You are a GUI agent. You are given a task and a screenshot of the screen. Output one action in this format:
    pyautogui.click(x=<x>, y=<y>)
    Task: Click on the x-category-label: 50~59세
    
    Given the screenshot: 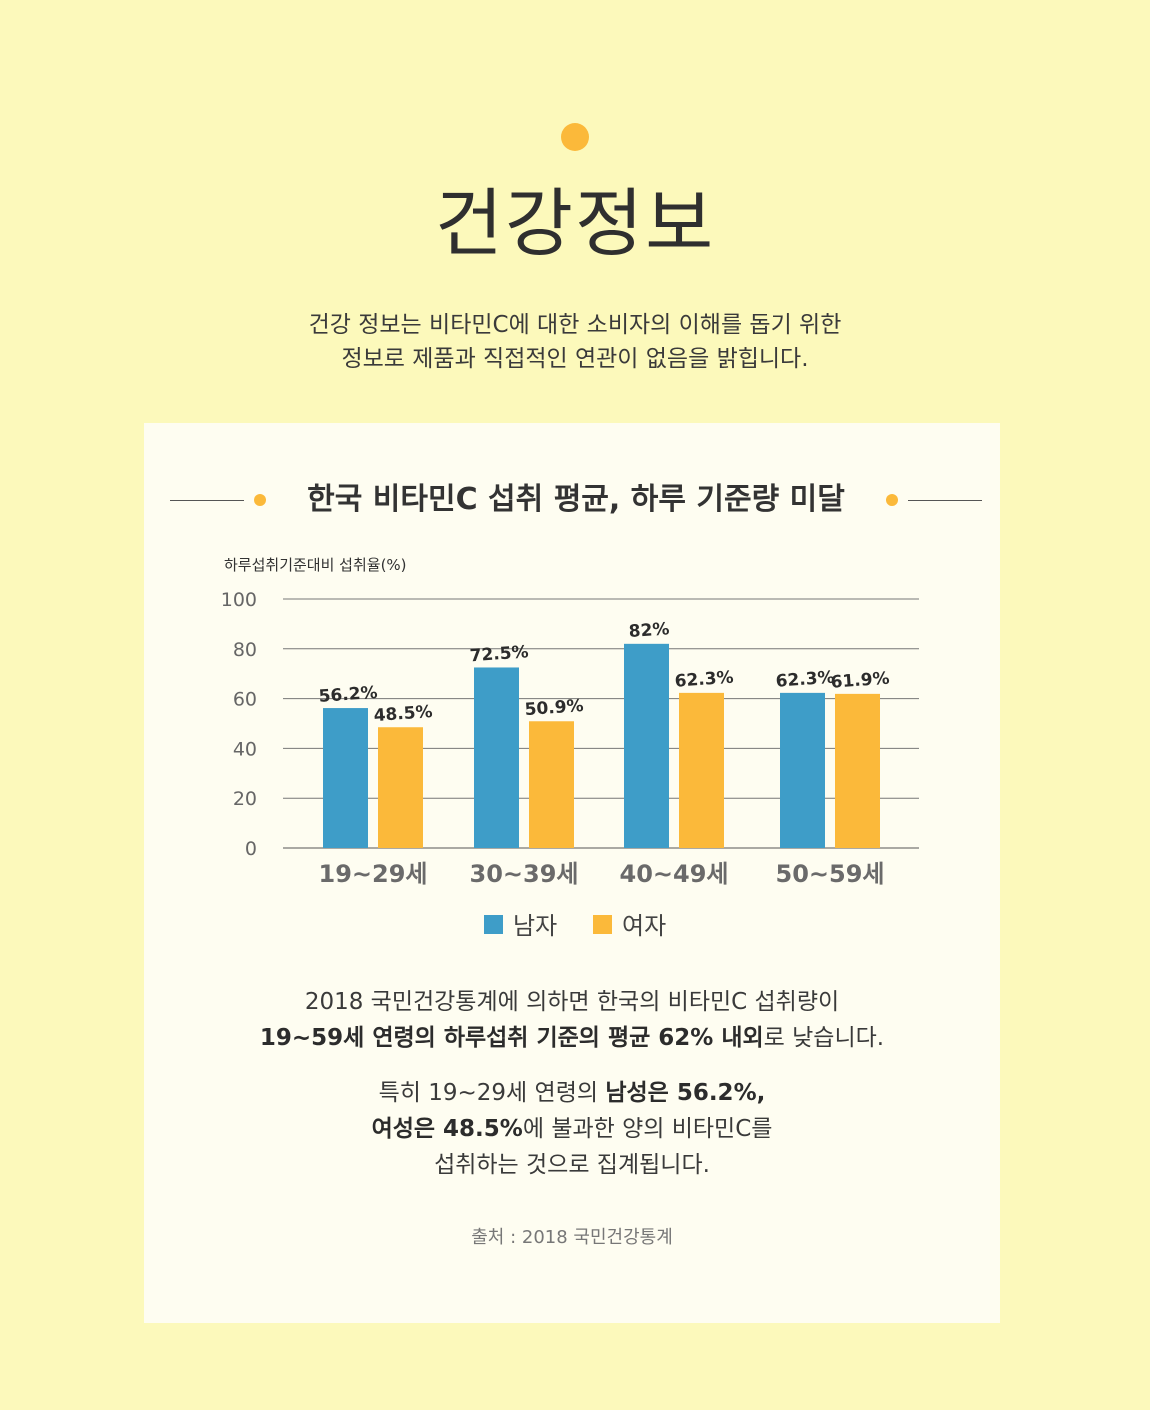 What is the action you would take?
    pyautogui.click(x=830, y=874)
    